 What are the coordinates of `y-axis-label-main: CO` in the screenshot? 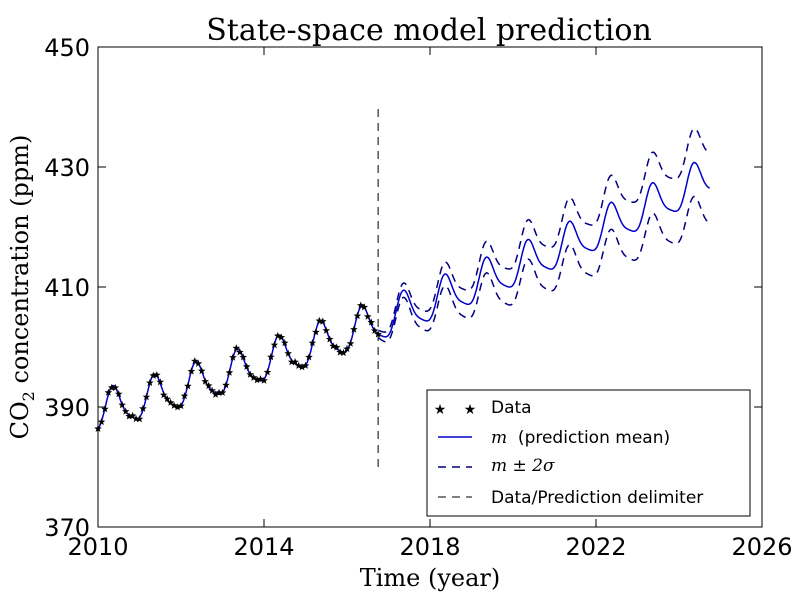 It's located at (20, 420).